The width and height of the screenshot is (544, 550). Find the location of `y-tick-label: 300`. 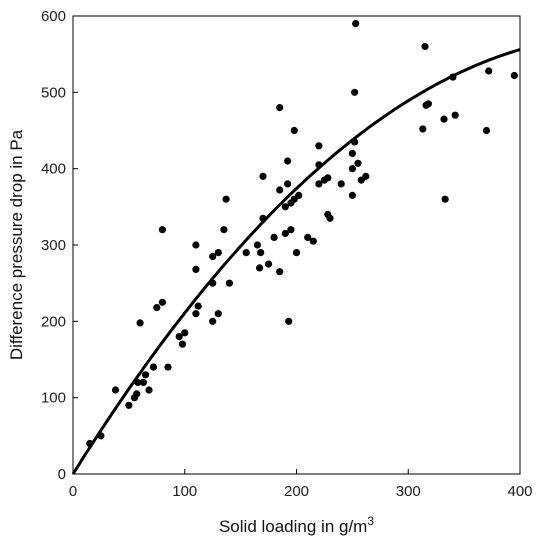

y-tick-label: 300 is located at coordinates (53, 245).